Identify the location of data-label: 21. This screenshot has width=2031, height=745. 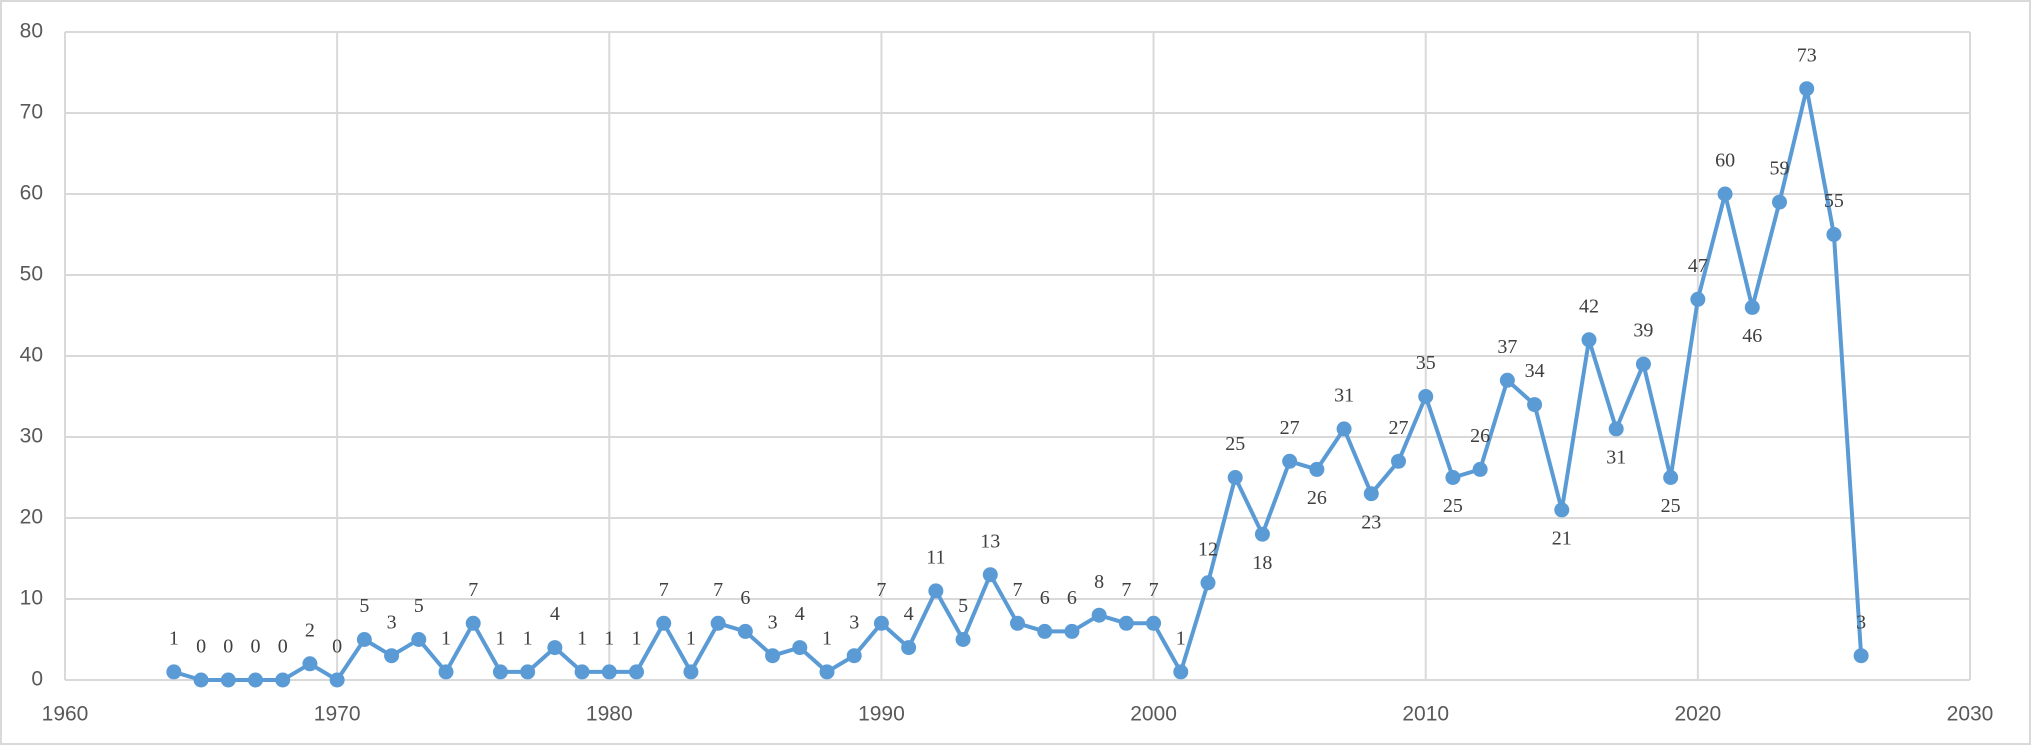
(1562, 538).